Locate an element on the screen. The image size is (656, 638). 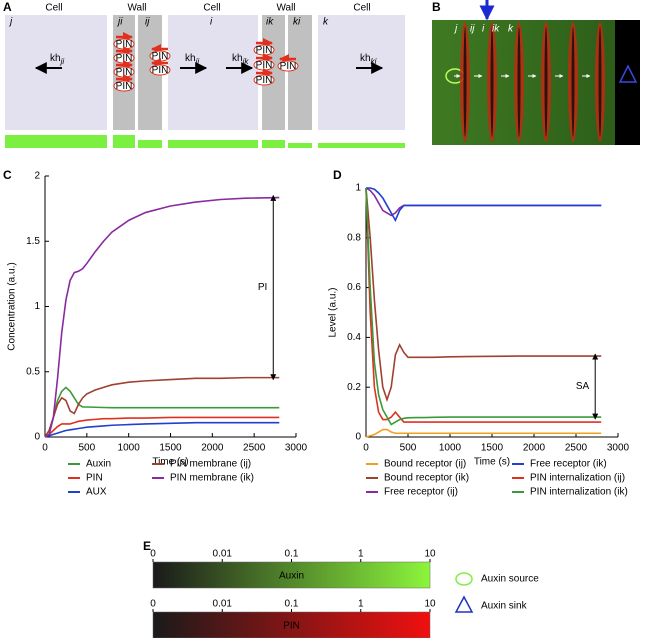
y-tick-label: 0.4 is located at coordinates (354, 337).